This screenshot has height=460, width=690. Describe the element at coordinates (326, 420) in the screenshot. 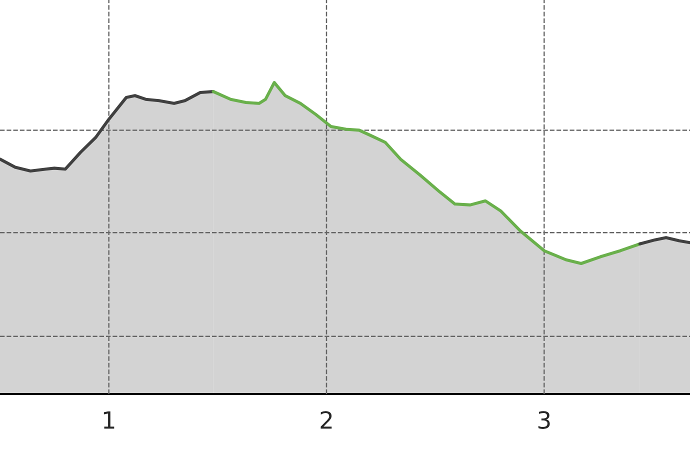

I see `x-tick-label: 2` at that location.